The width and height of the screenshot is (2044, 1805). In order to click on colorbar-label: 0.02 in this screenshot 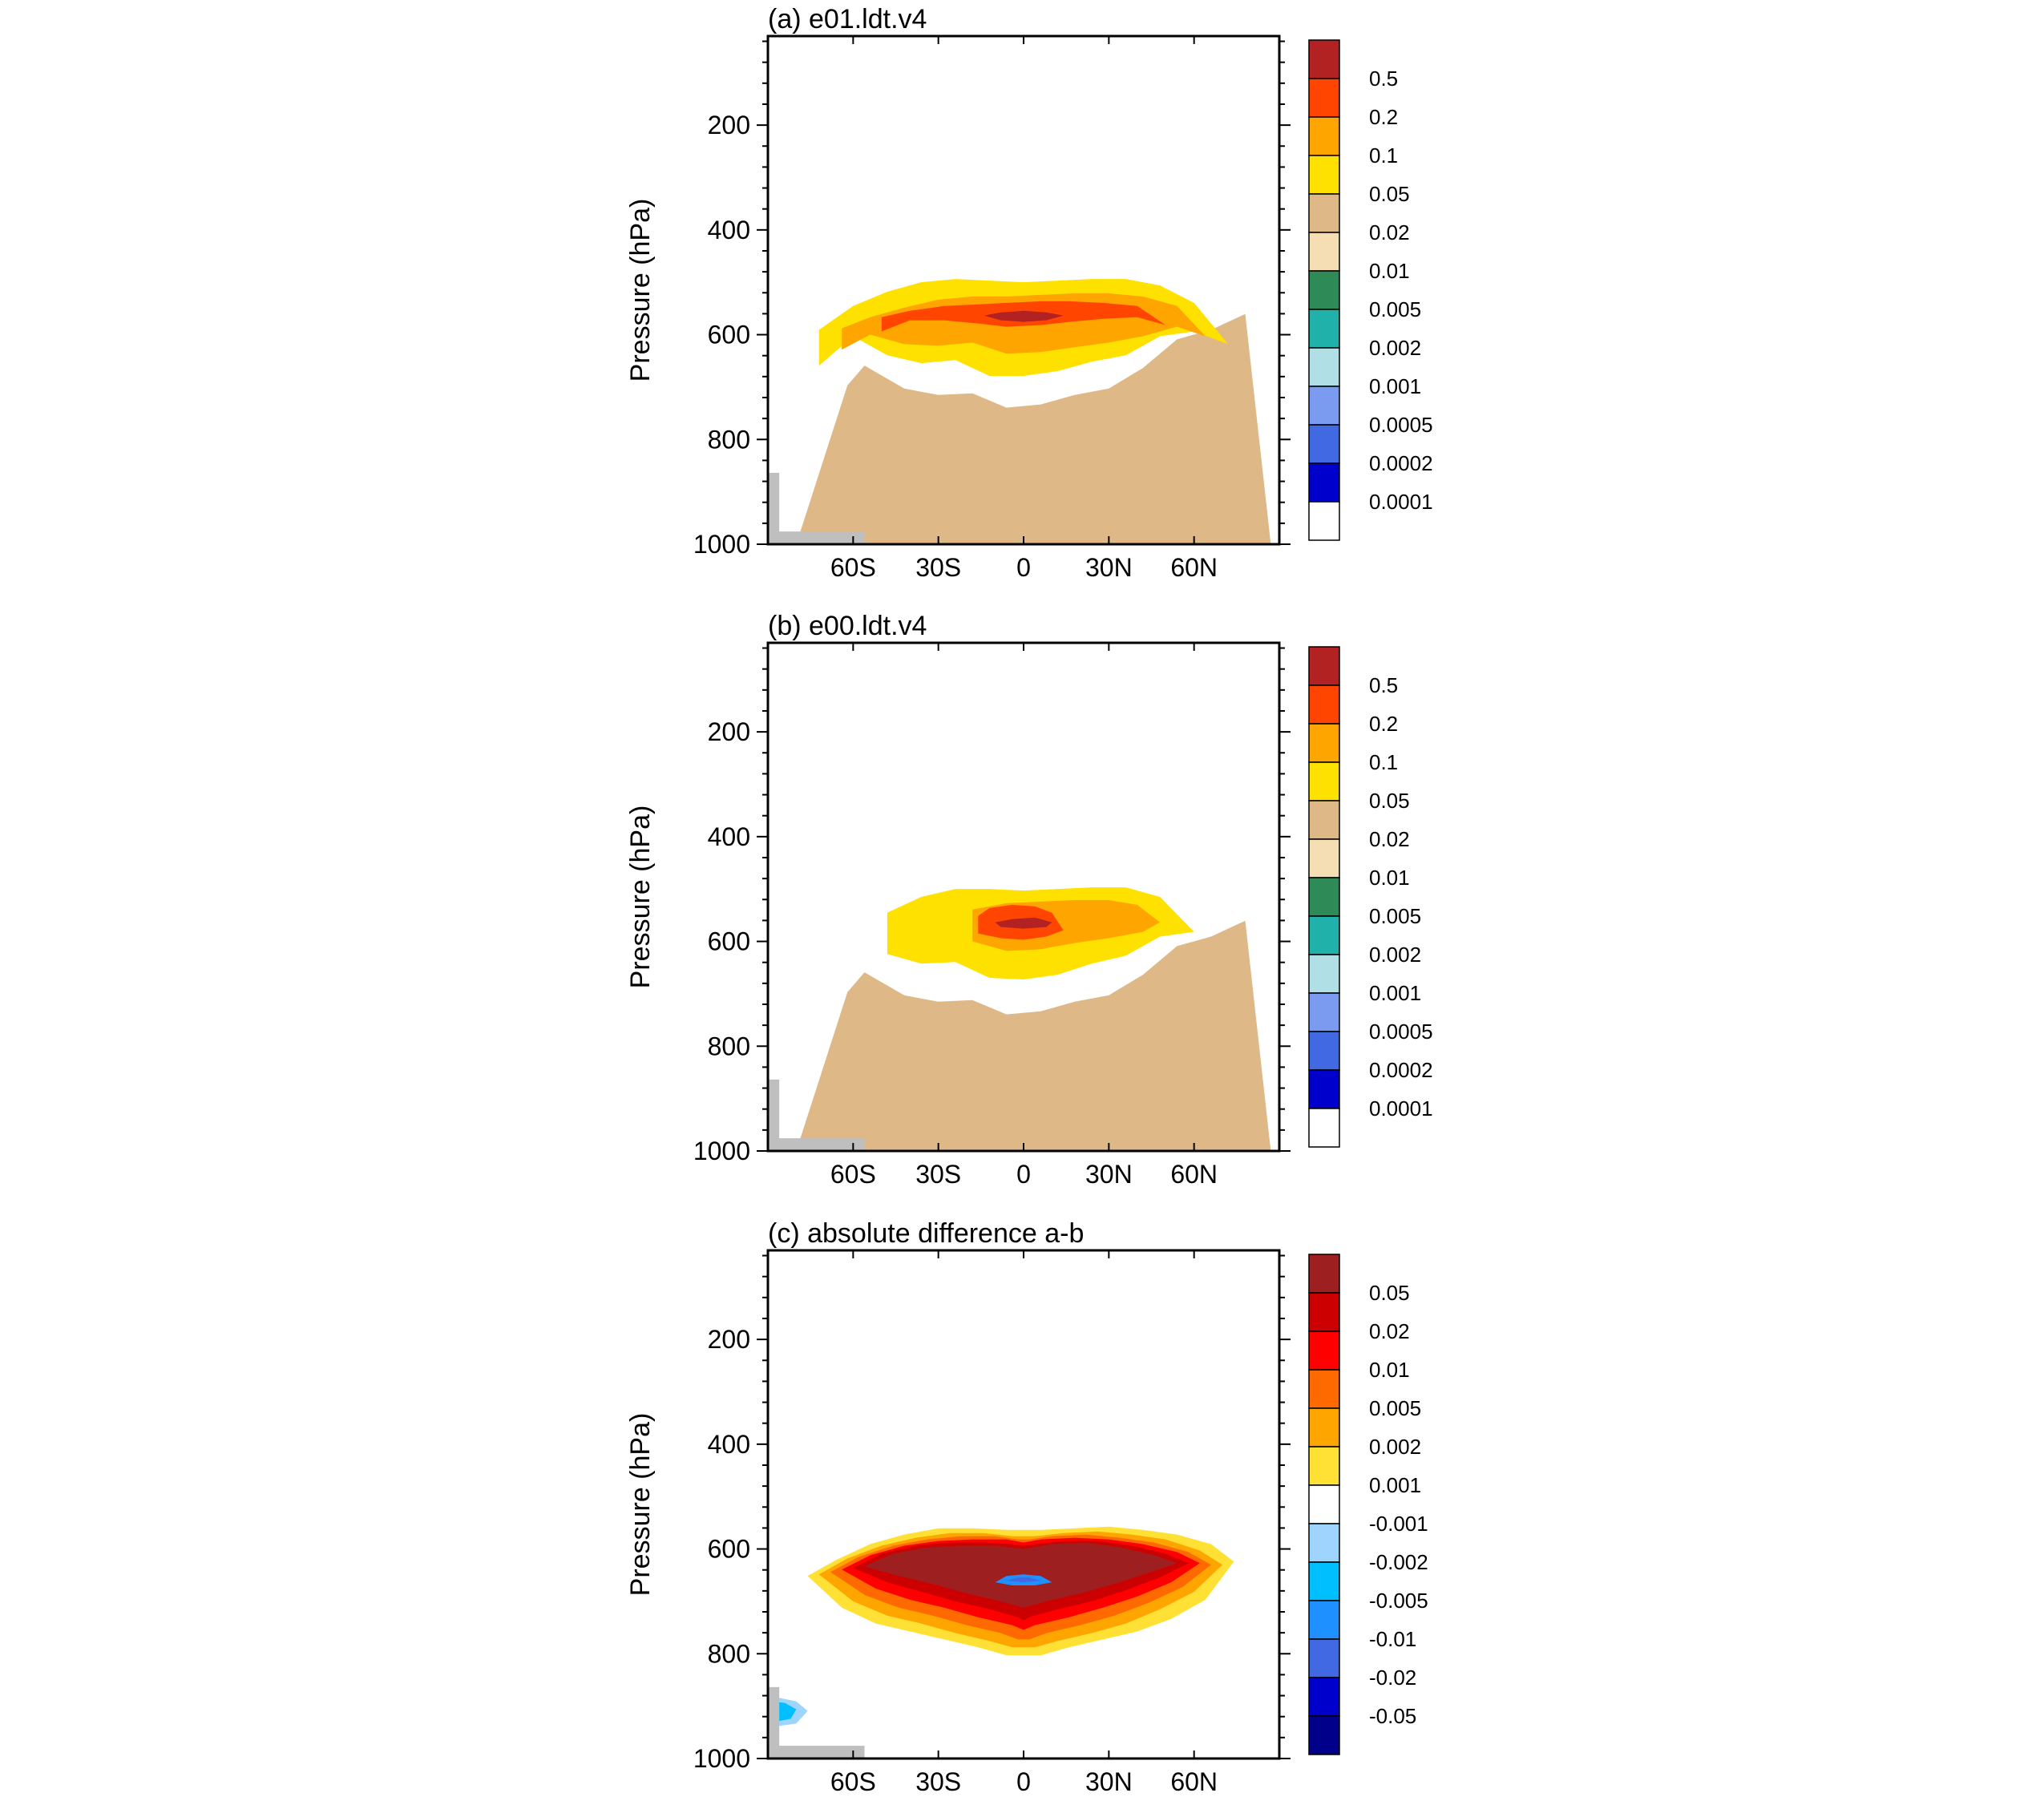, I will do `click(1389, 1331)`.